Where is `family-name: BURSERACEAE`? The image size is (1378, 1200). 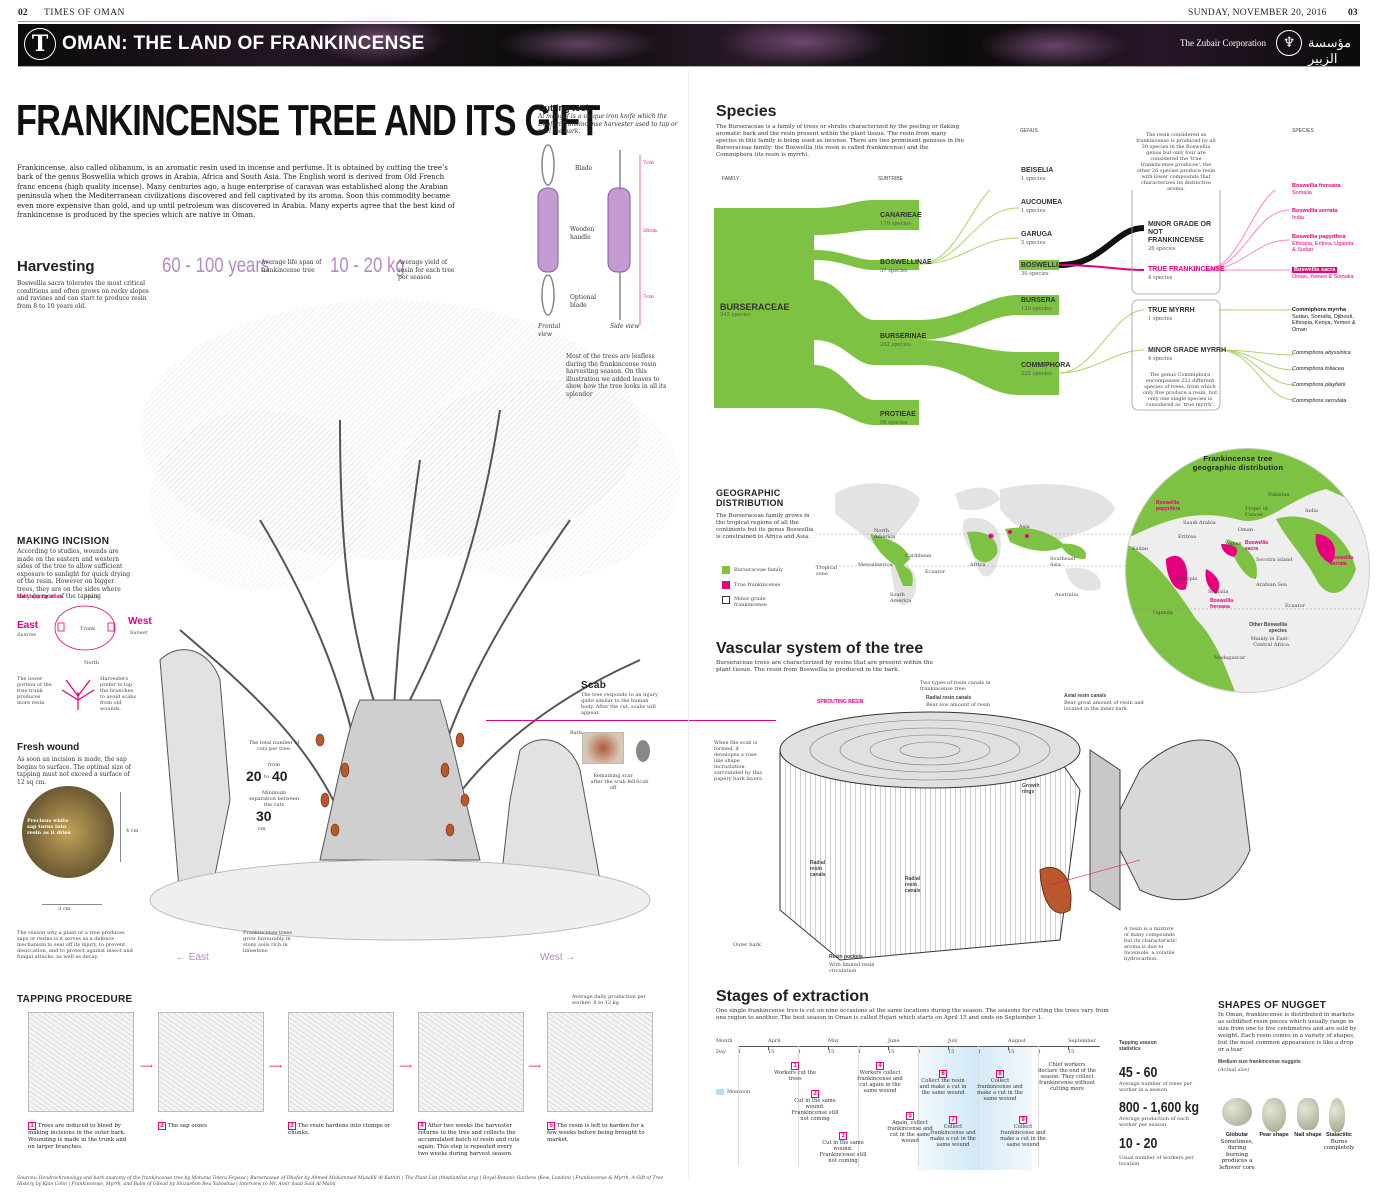
family-name: BURSERACEAE is located at coordinates (755, 307).